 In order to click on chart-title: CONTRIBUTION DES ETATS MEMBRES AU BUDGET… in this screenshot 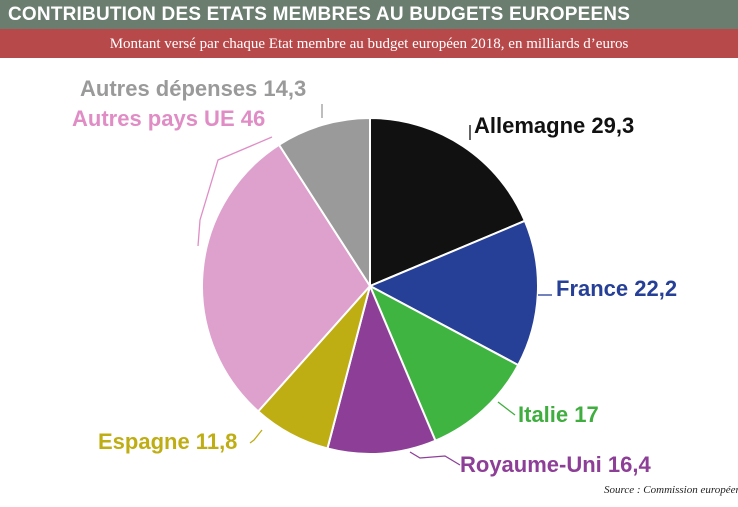, I will do `click(369, 14)`.